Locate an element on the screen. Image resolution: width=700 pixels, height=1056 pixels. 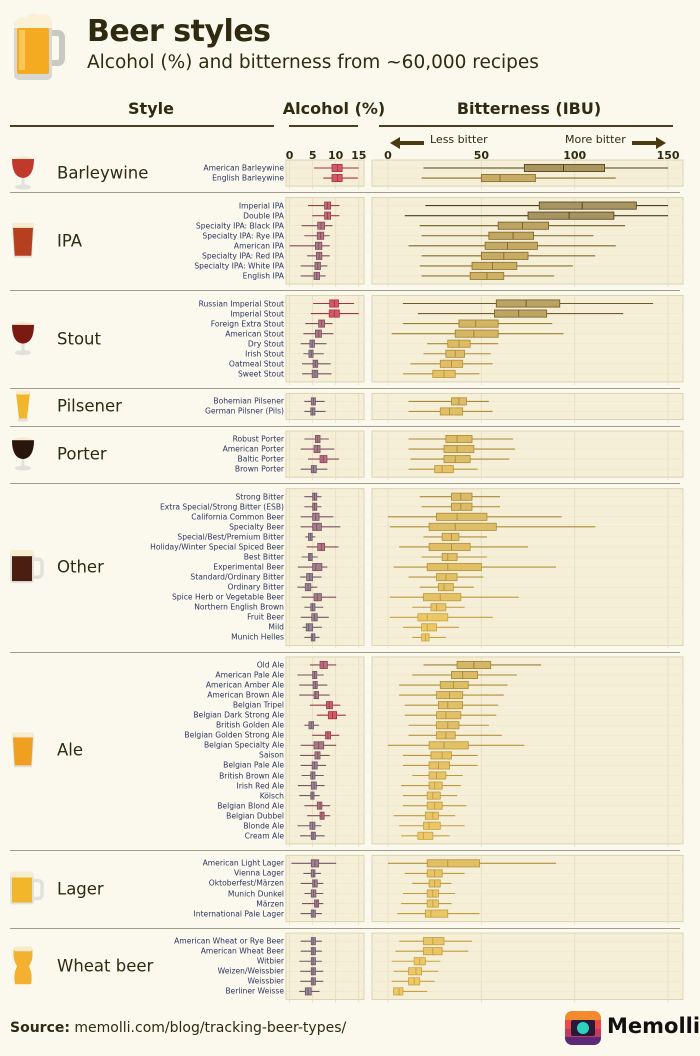
section-label: Barleywine is located at coordinates (103, 173).